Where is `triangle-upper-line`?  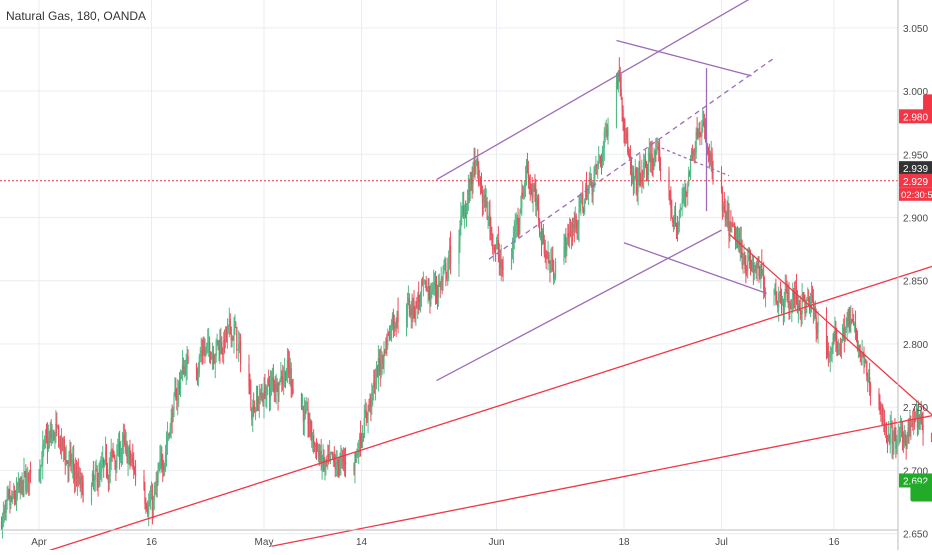
triangle-upper-line is located at coordinates (684, 57).